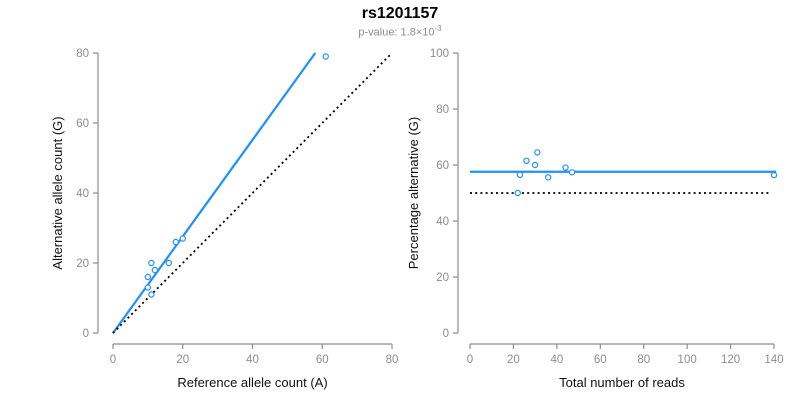  Describe the element at coordinates (438, 28) in the screenshot. I see `p-value-exponent: -3` at that location.